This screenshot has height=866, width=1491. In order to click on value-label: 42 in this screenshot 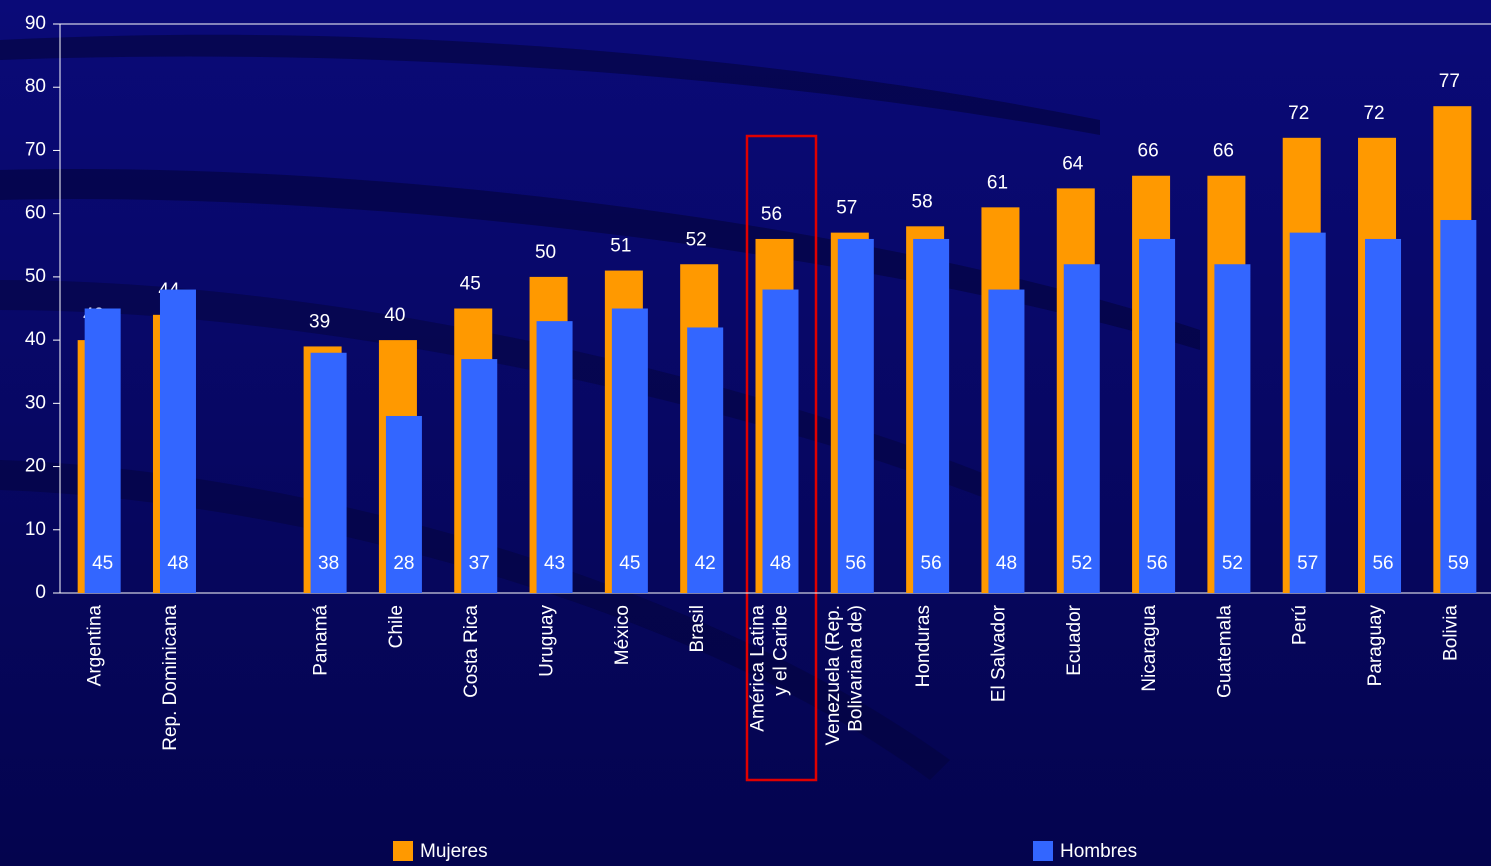, I will do `click(705, 563)`.